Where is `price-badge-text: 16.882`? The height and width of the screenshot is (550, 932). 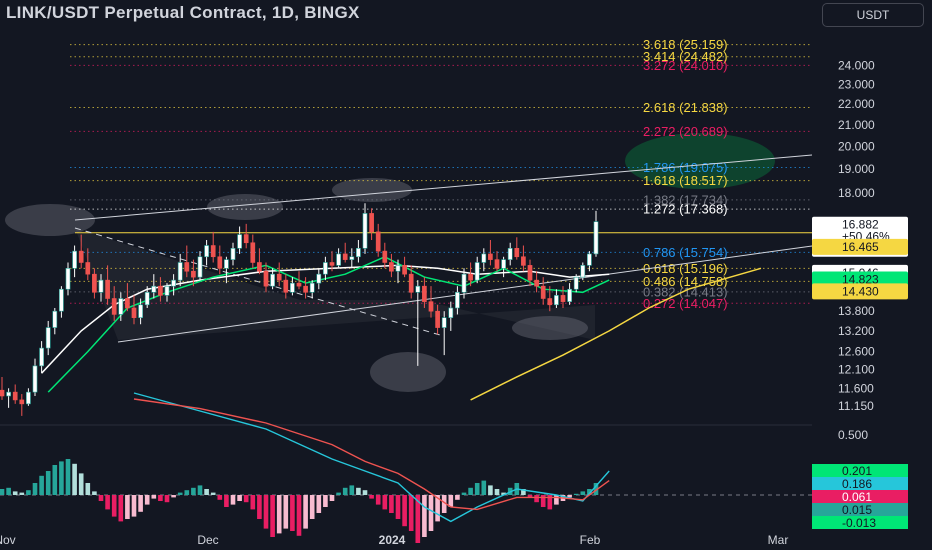
price-badge-text: 16.882 is located at coordinates (860, 225).